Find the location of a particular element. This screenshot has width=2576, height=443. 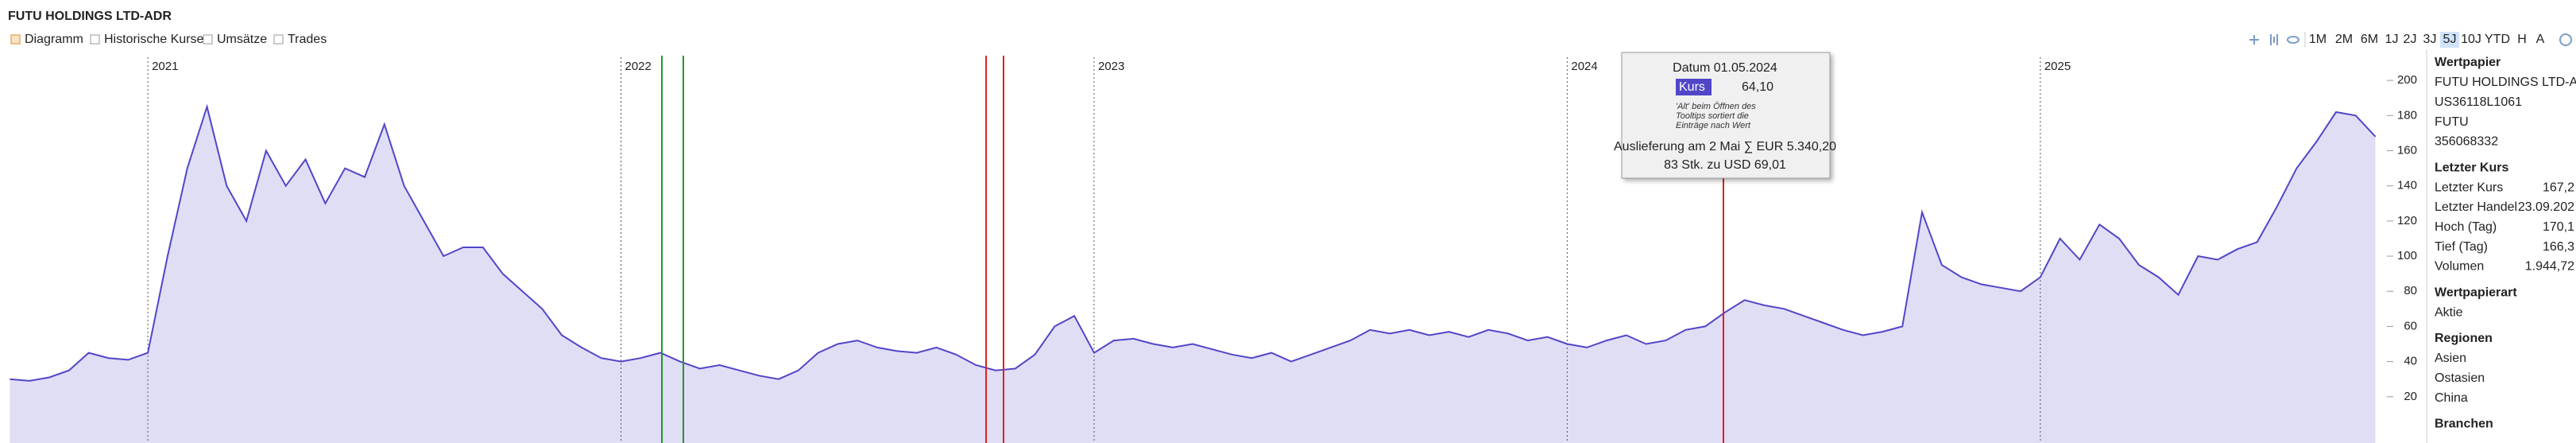

range-button: 5J is located at coordinates (2450, 39).